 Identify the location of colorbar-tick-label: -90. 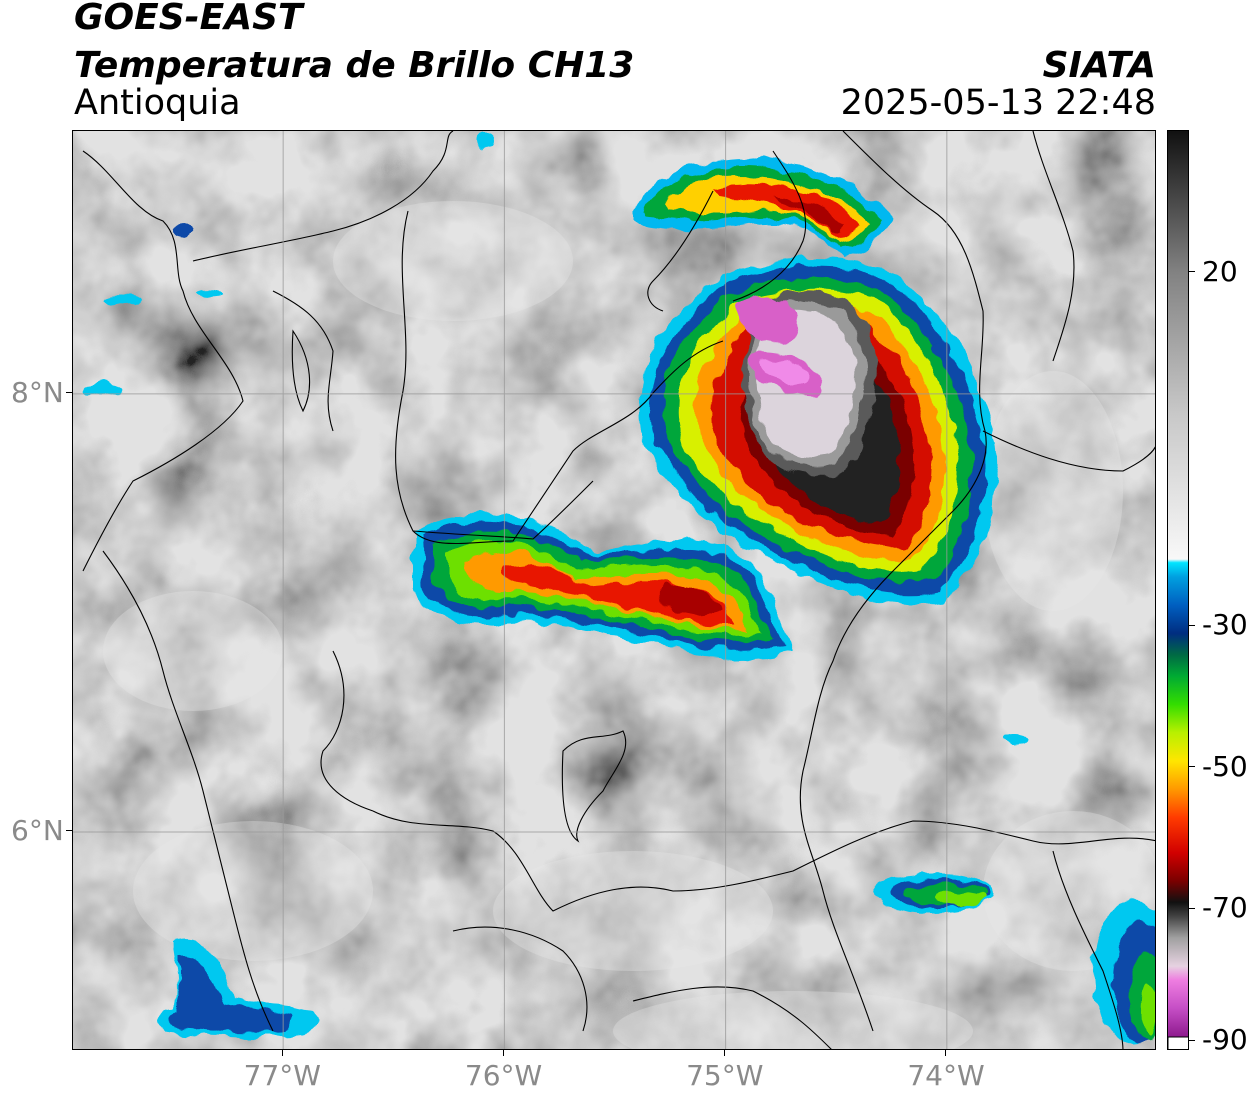
(1225, 1039).